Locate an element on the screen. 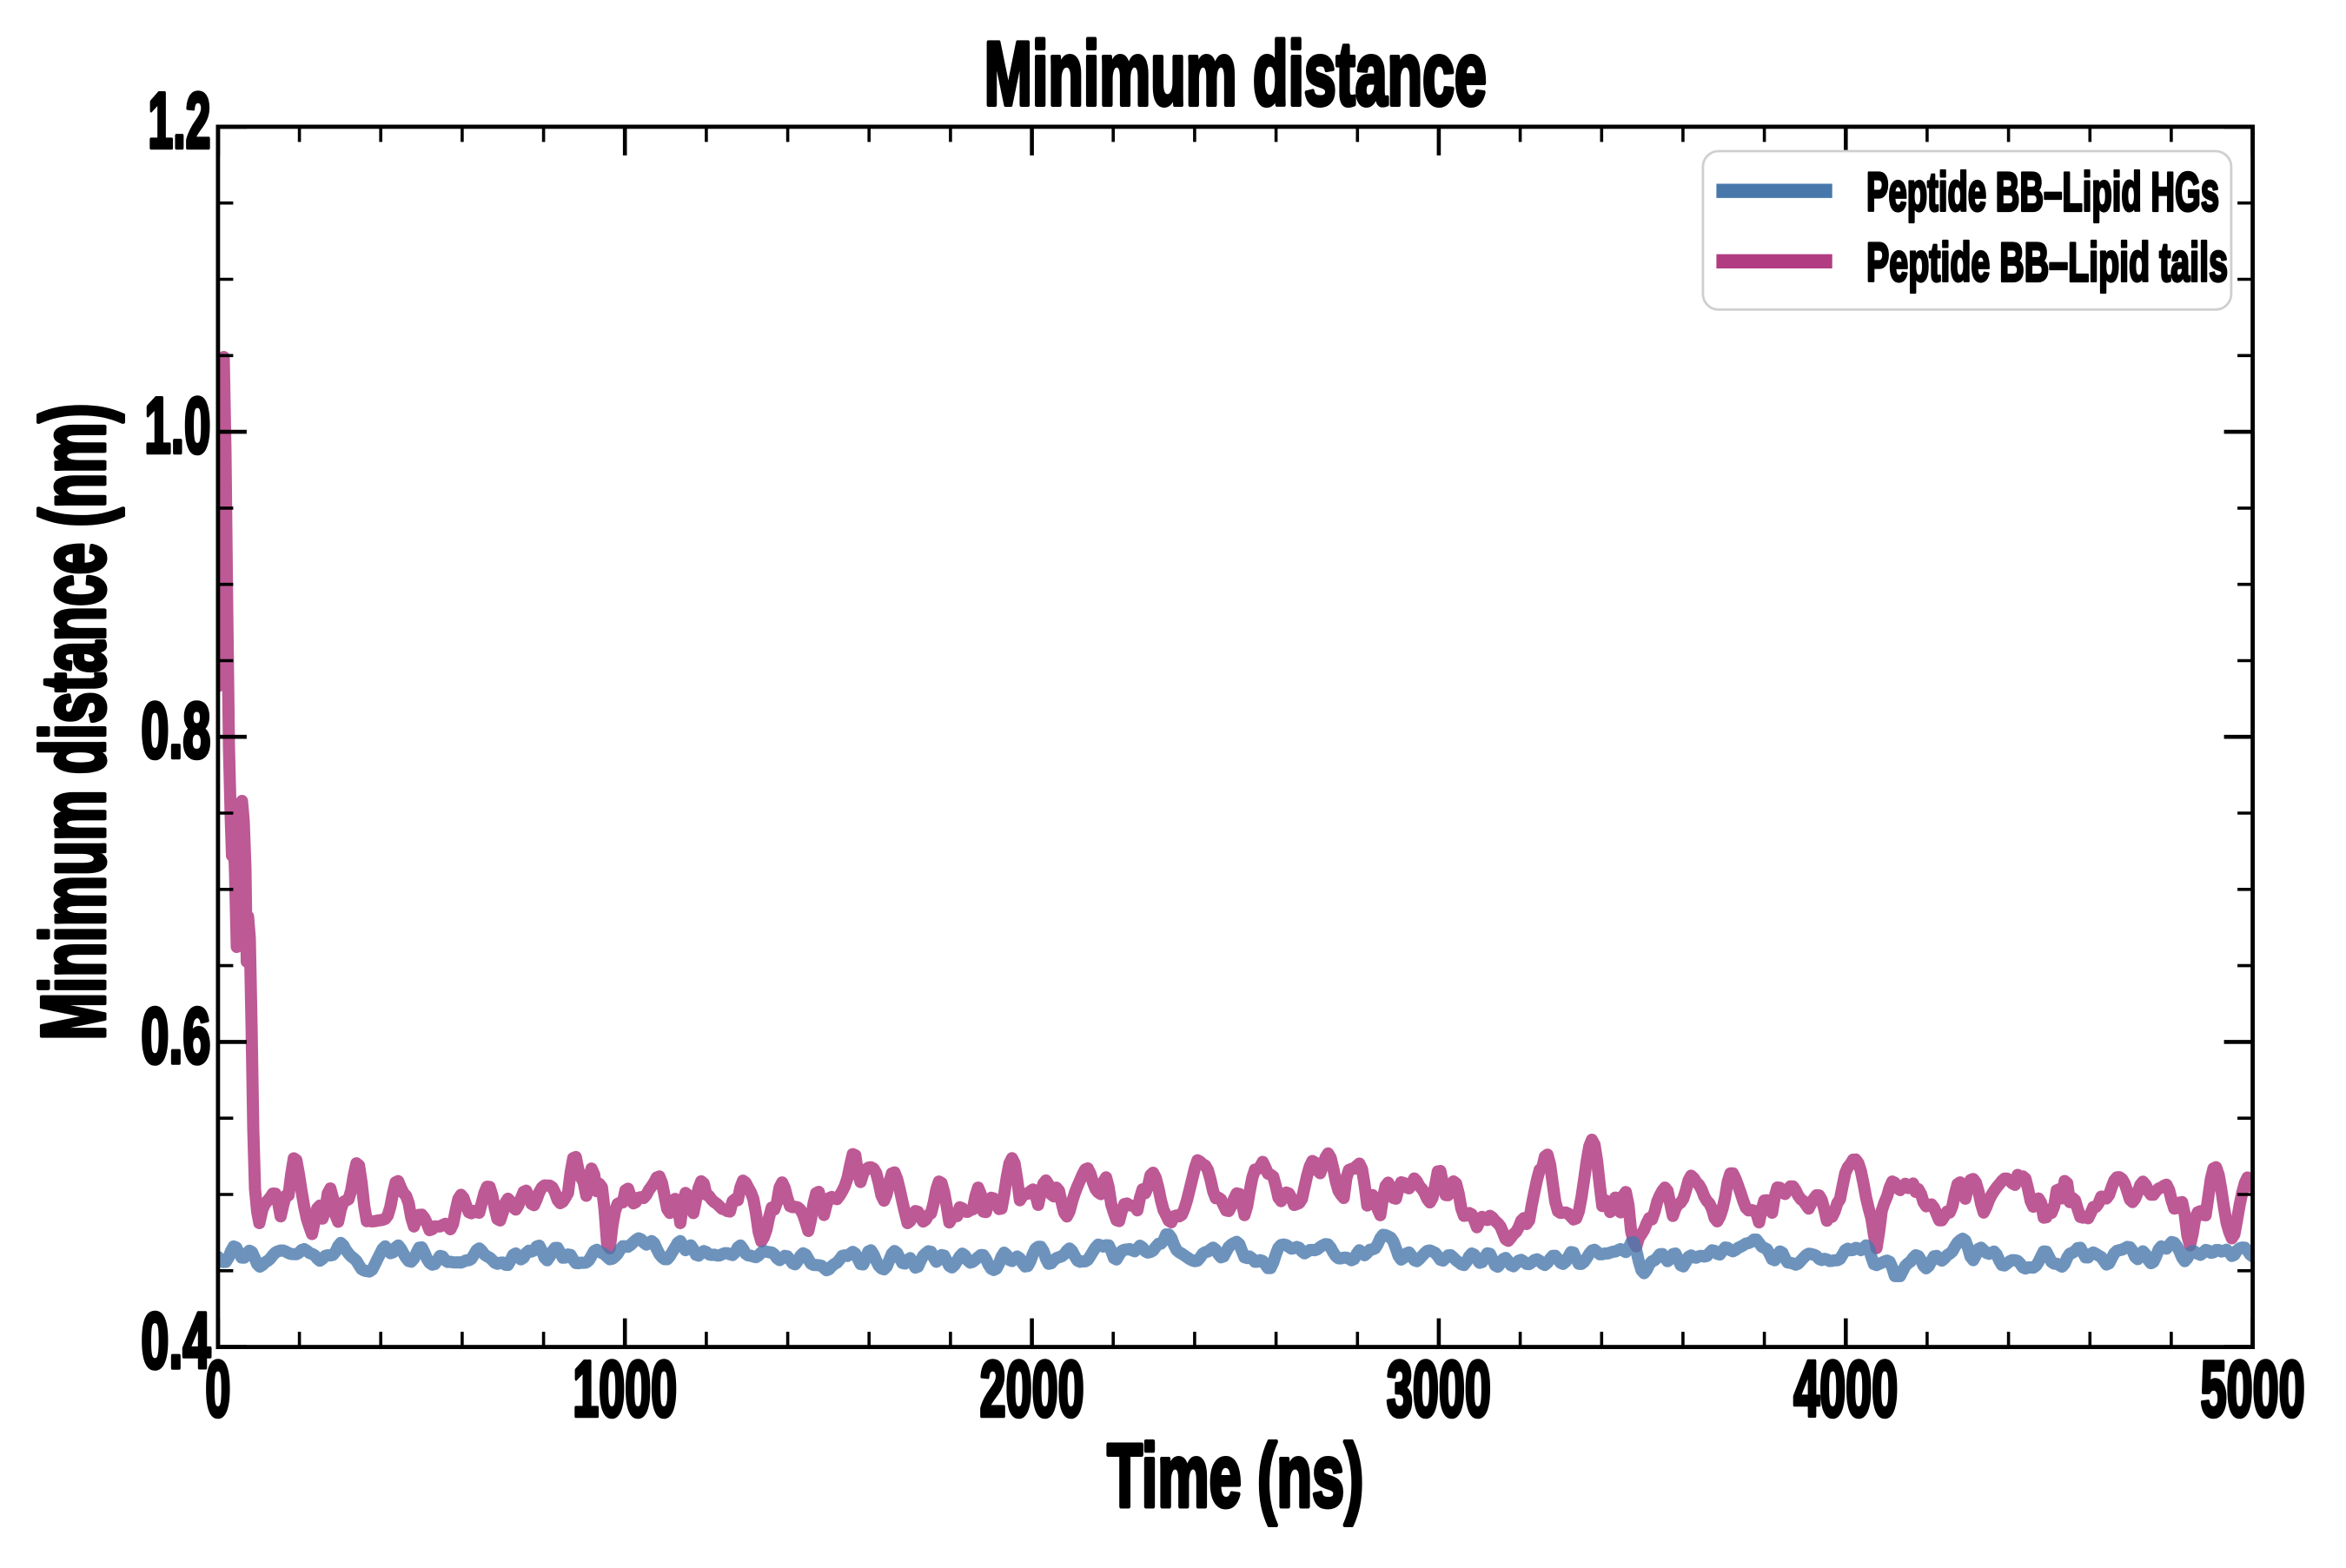  svg-text: 0.6 is located at coordinates (175, 1036).